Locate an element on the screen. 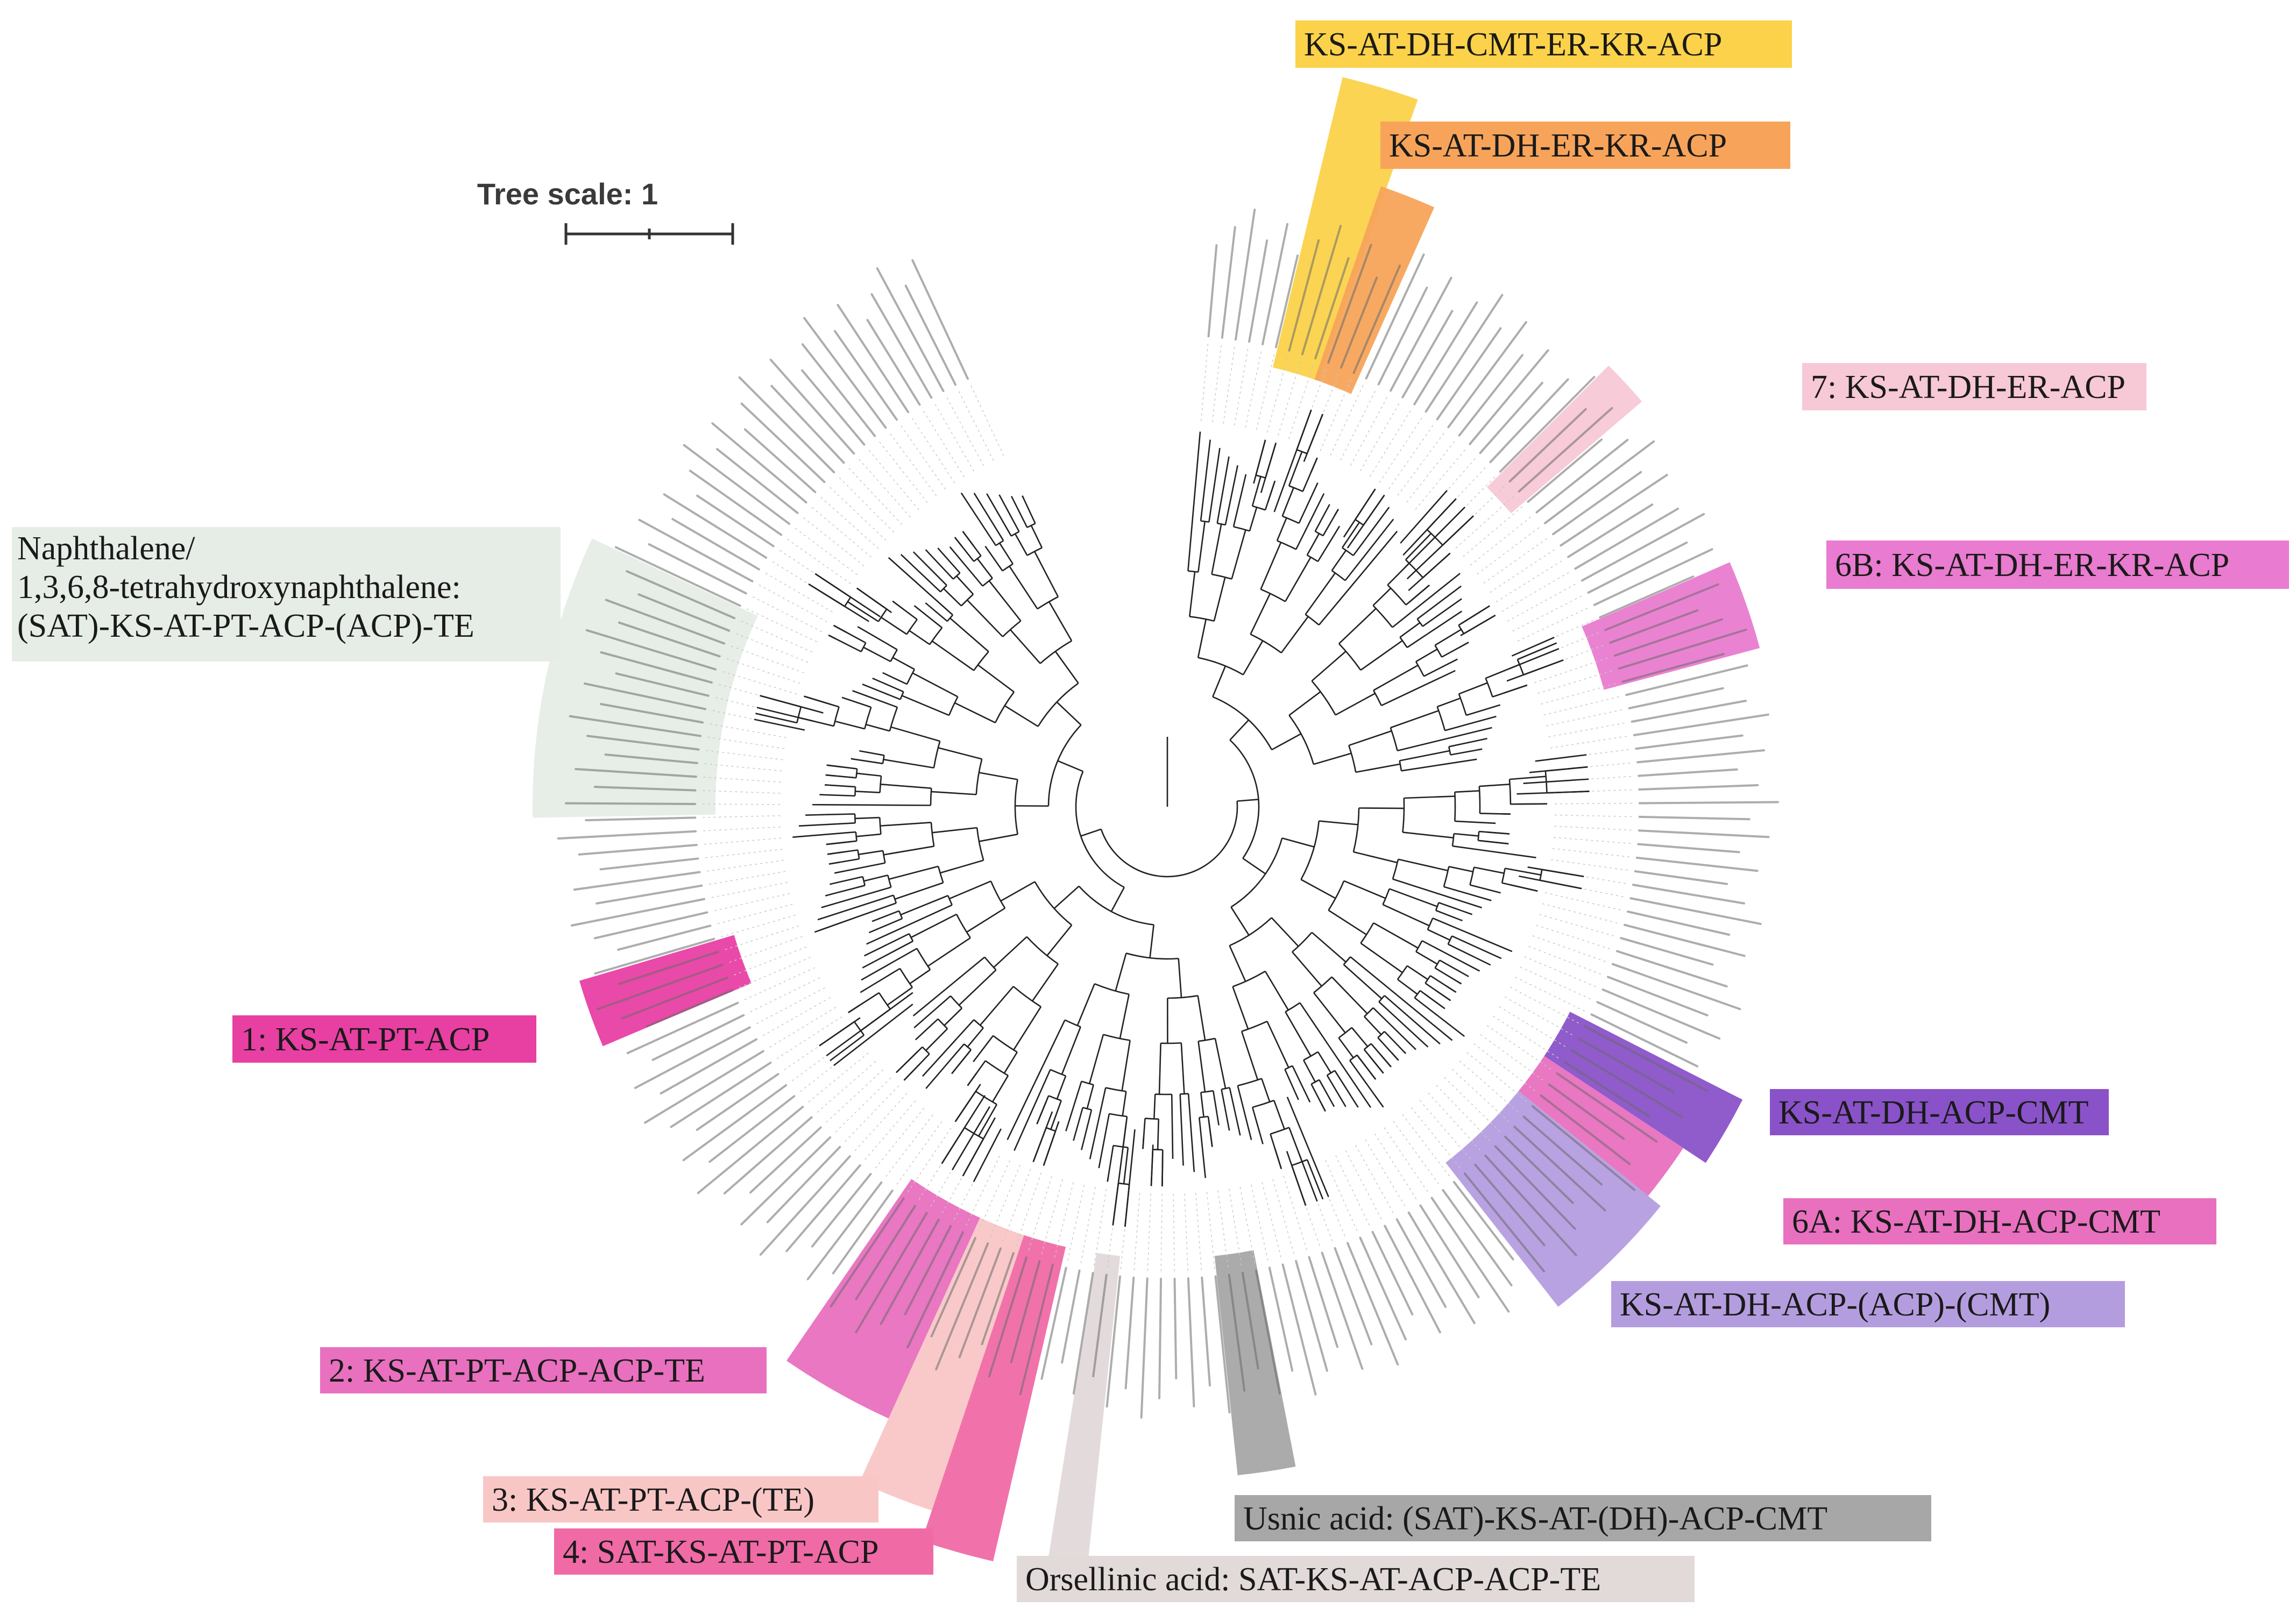 Image resolution: width=2296 pixels, height=1615 pixels. clade-label-dh-er: KS-AT-DH-ER-KR-ACP is located at coordinates (1585, 145).